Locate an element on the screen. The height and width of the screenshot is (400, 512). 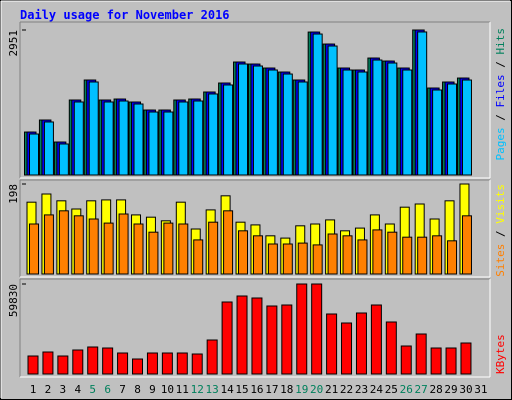
legend-entry: Pages is located at coordinates (500, 143).